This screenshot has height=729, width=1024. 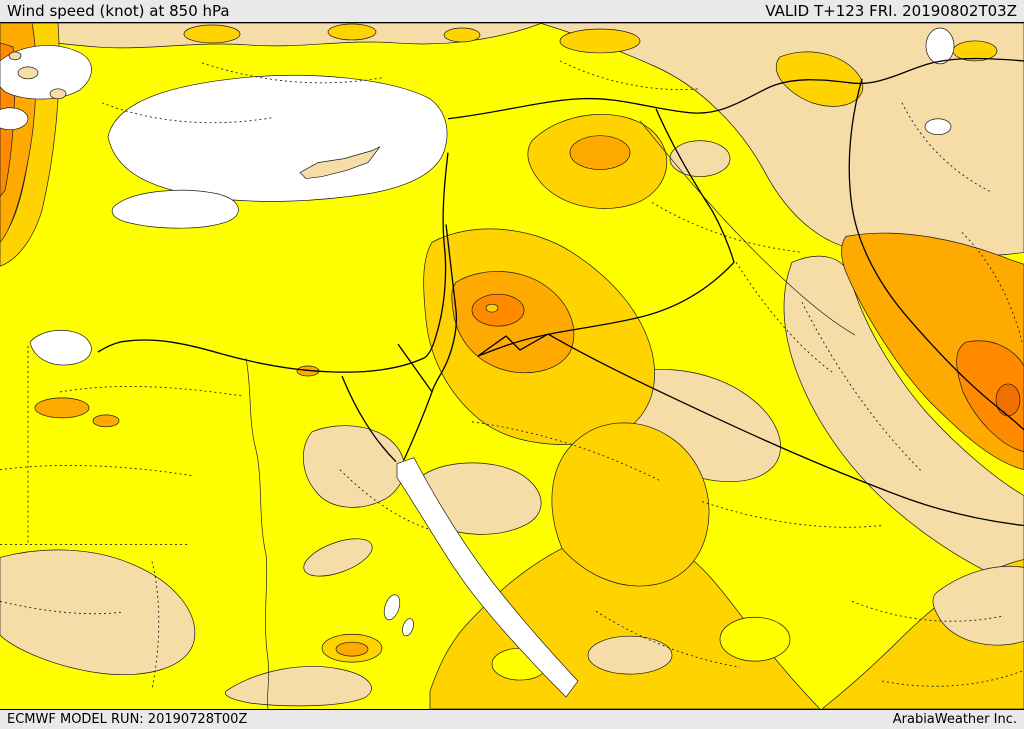 I want to click on islands, so click(x=194, y=115).